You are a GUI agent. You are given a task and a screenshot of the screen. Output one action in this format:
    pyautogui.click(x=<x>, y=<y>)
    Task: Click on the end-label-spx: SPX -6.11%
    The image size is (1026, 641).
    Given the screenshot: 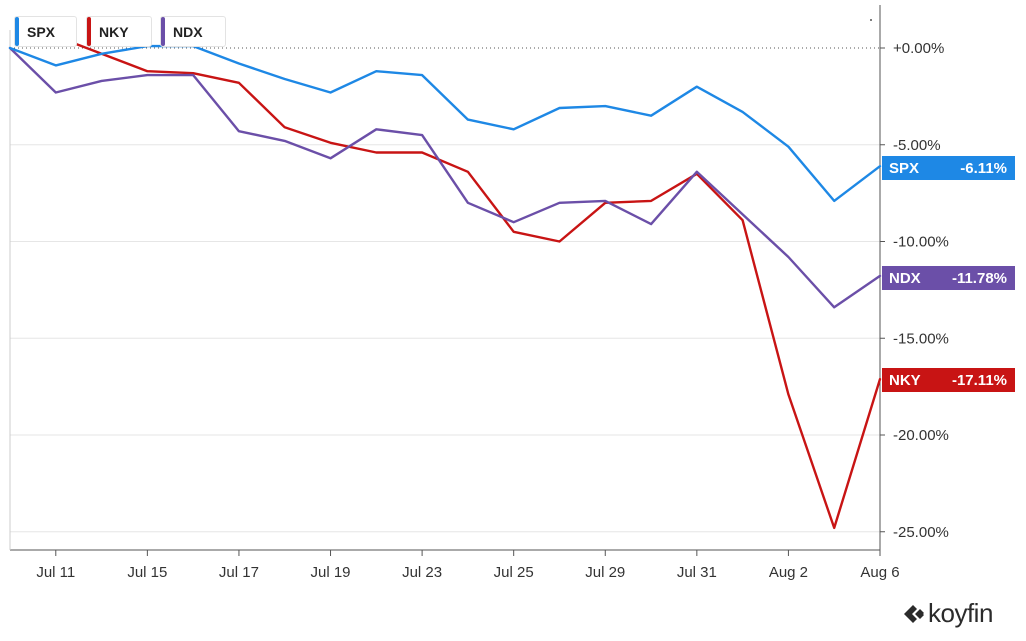 What is the action you would take?
    pyautogui.click(x=948, y=168)
    